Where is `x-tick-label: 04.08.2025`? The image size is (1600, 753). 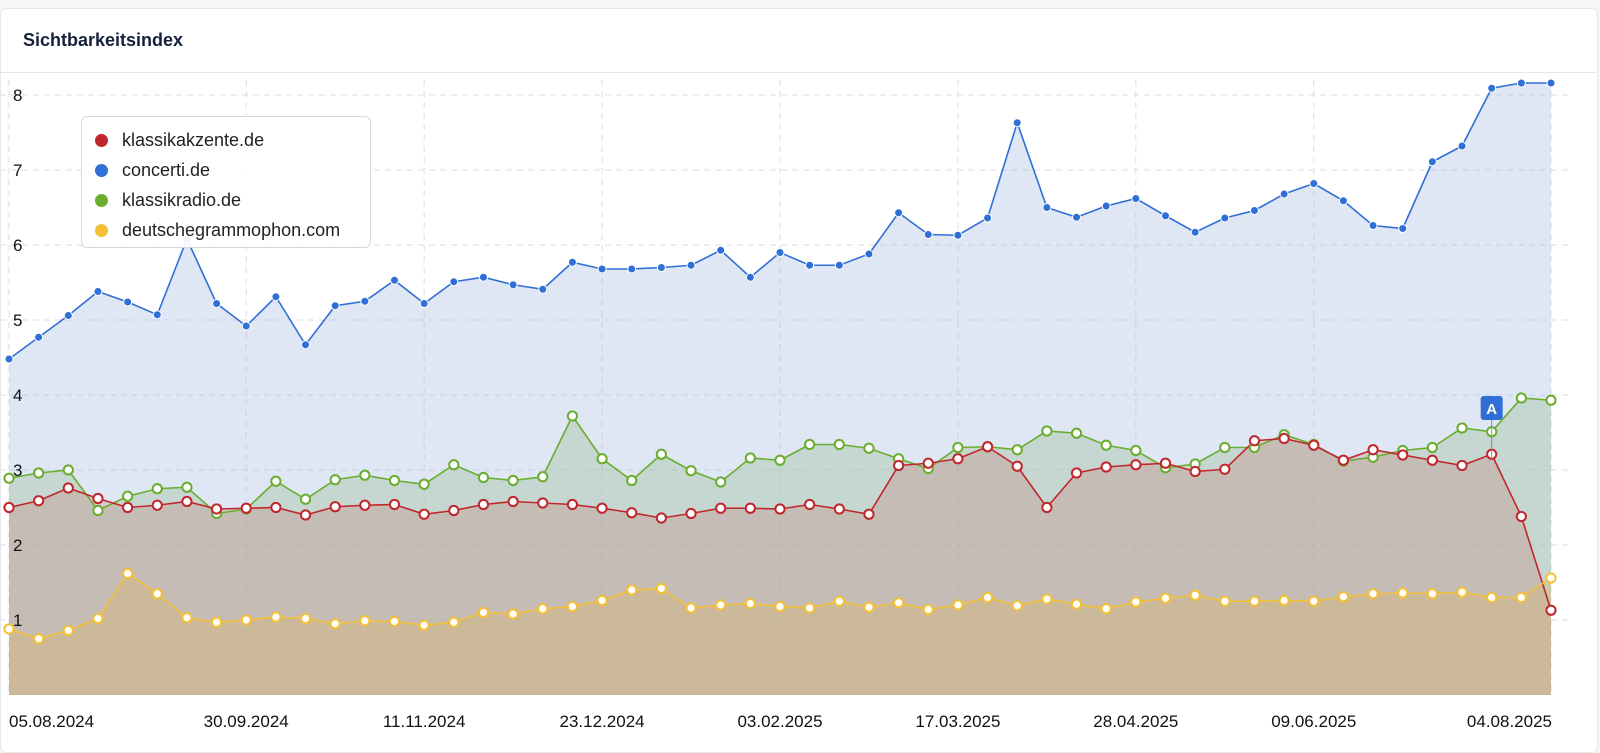
x-tick-label: 04.08.2025 is located at coordinates (1509, 721).